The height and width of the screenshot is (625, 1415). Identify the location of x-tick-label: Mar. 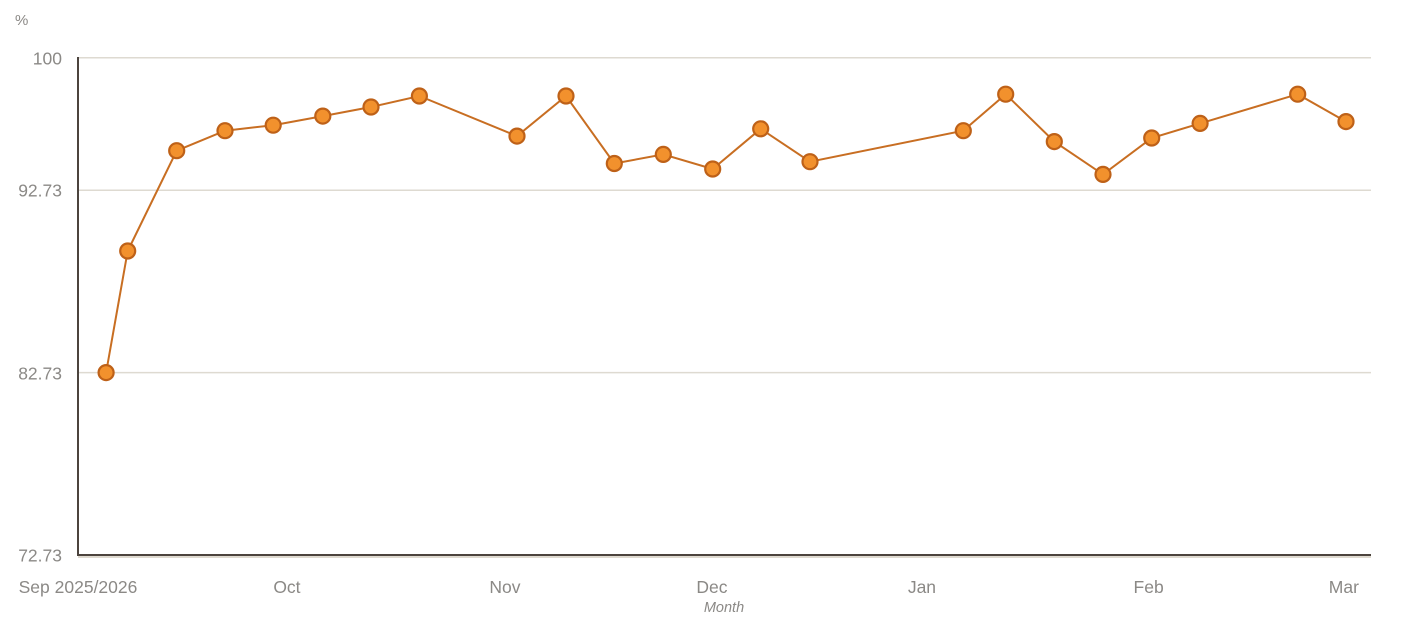
(1343, 587).